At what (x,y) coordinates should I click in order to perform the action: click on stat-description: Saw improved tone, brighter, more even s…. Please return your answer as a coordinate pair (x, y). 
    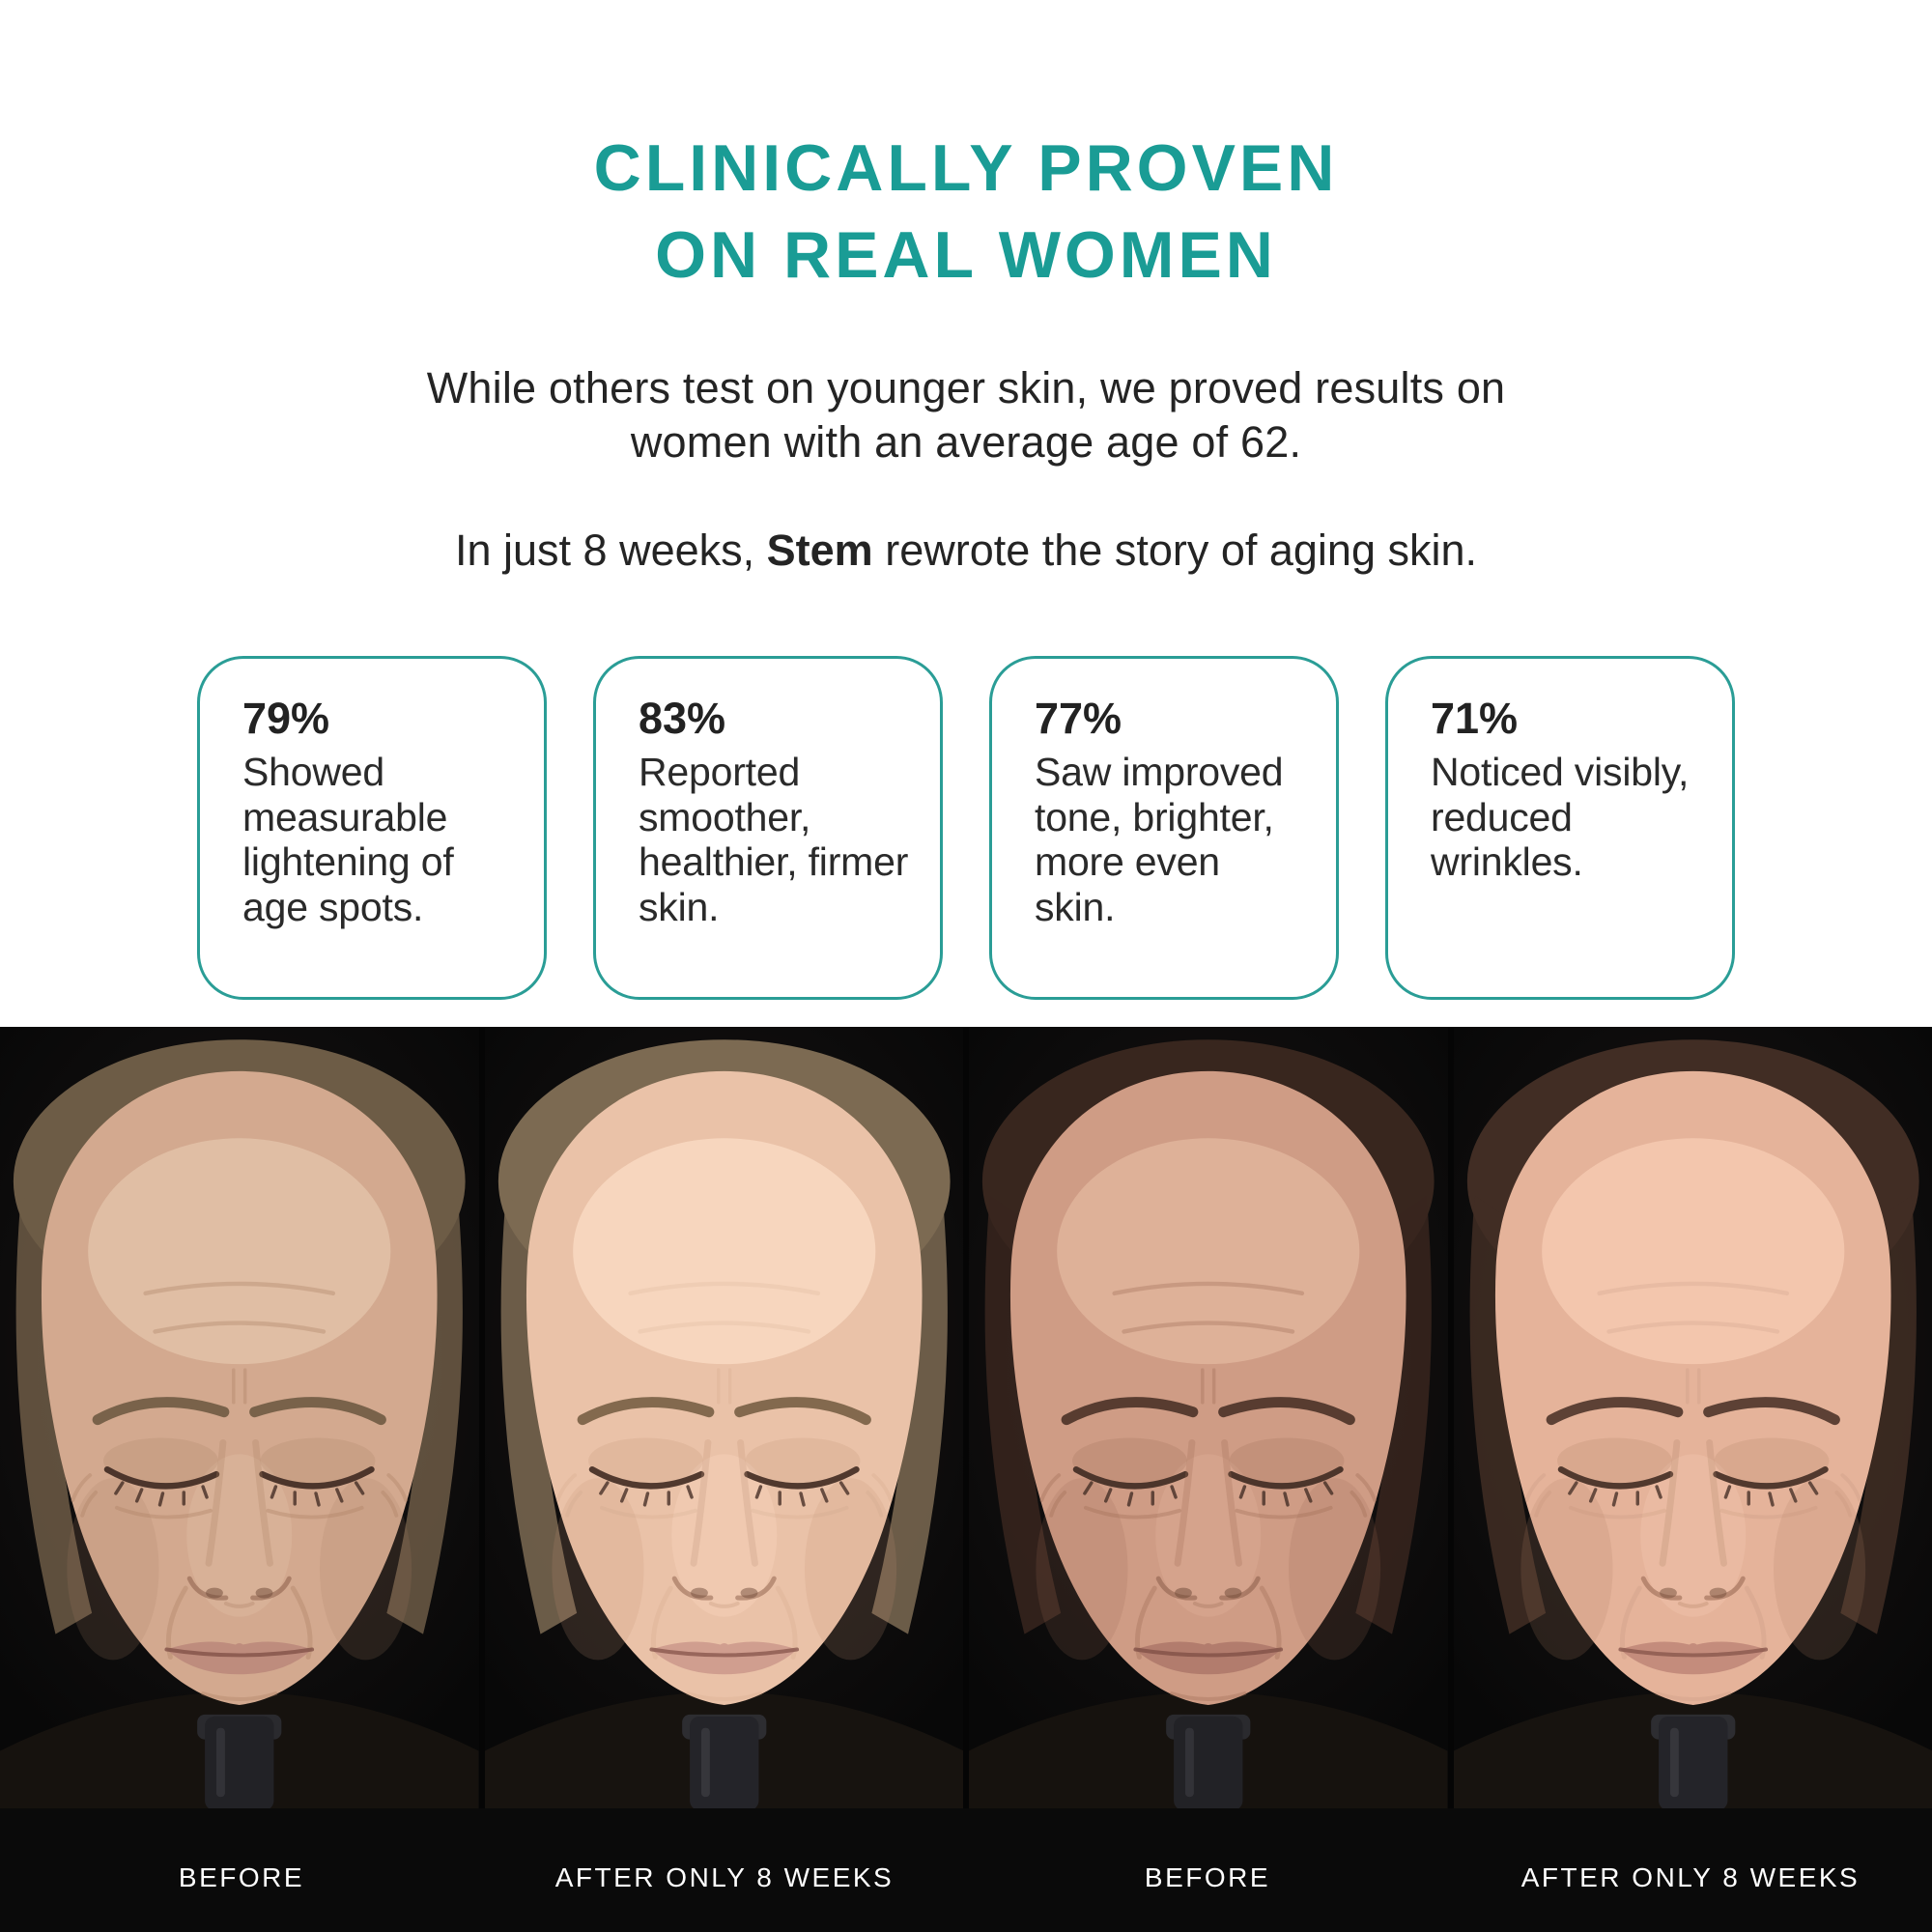
    Looking at the image, I should click on (1159, 839).